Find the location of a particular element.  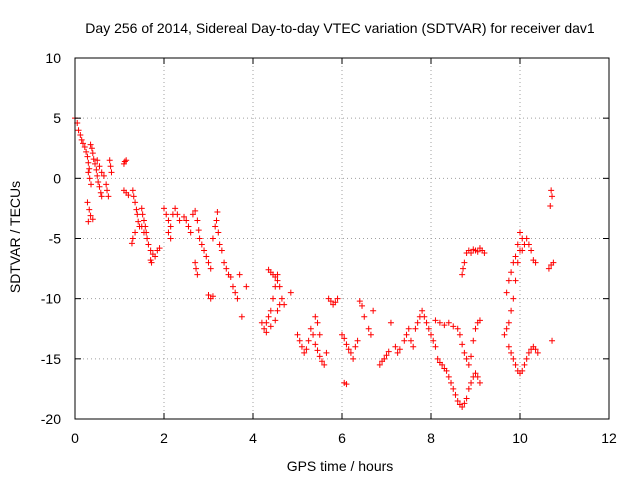

y-axis-title: SDTVAR / TECUs is located at coordinates (15, 237).